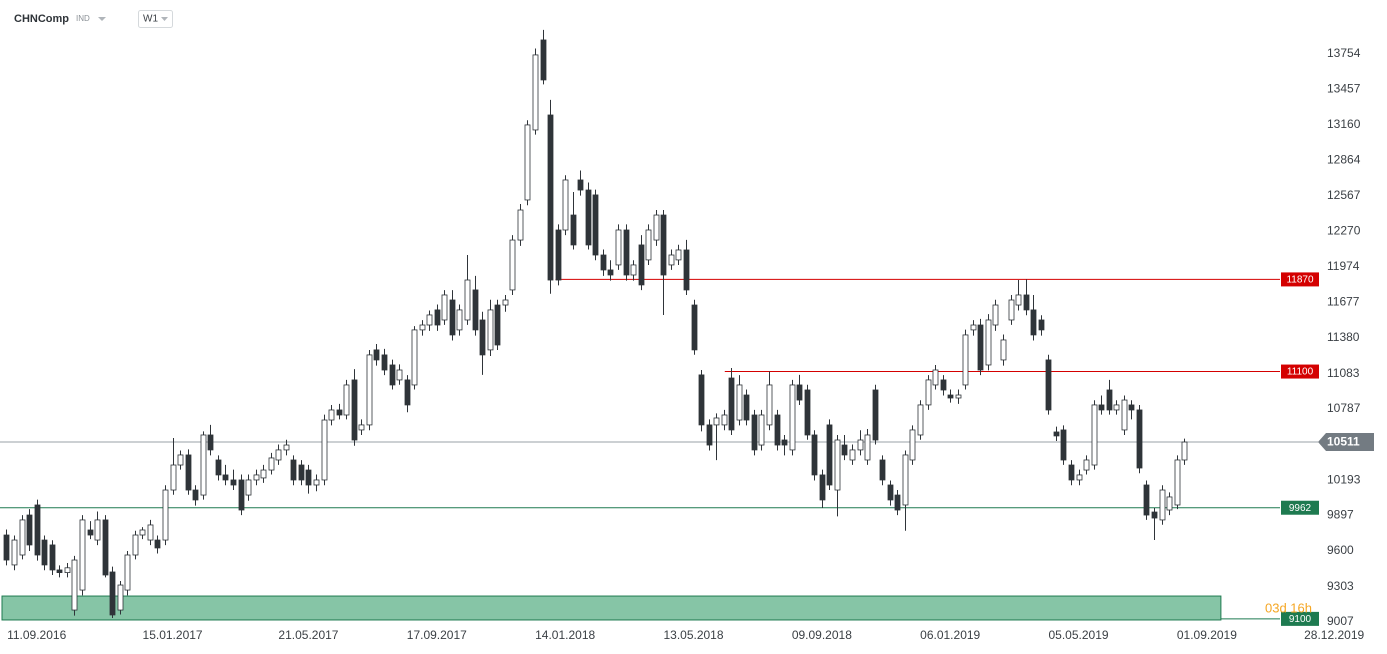  What do you see at coordinates (611, 608) in the screenshot?
I see `zone` at bounding box center [611, 608].